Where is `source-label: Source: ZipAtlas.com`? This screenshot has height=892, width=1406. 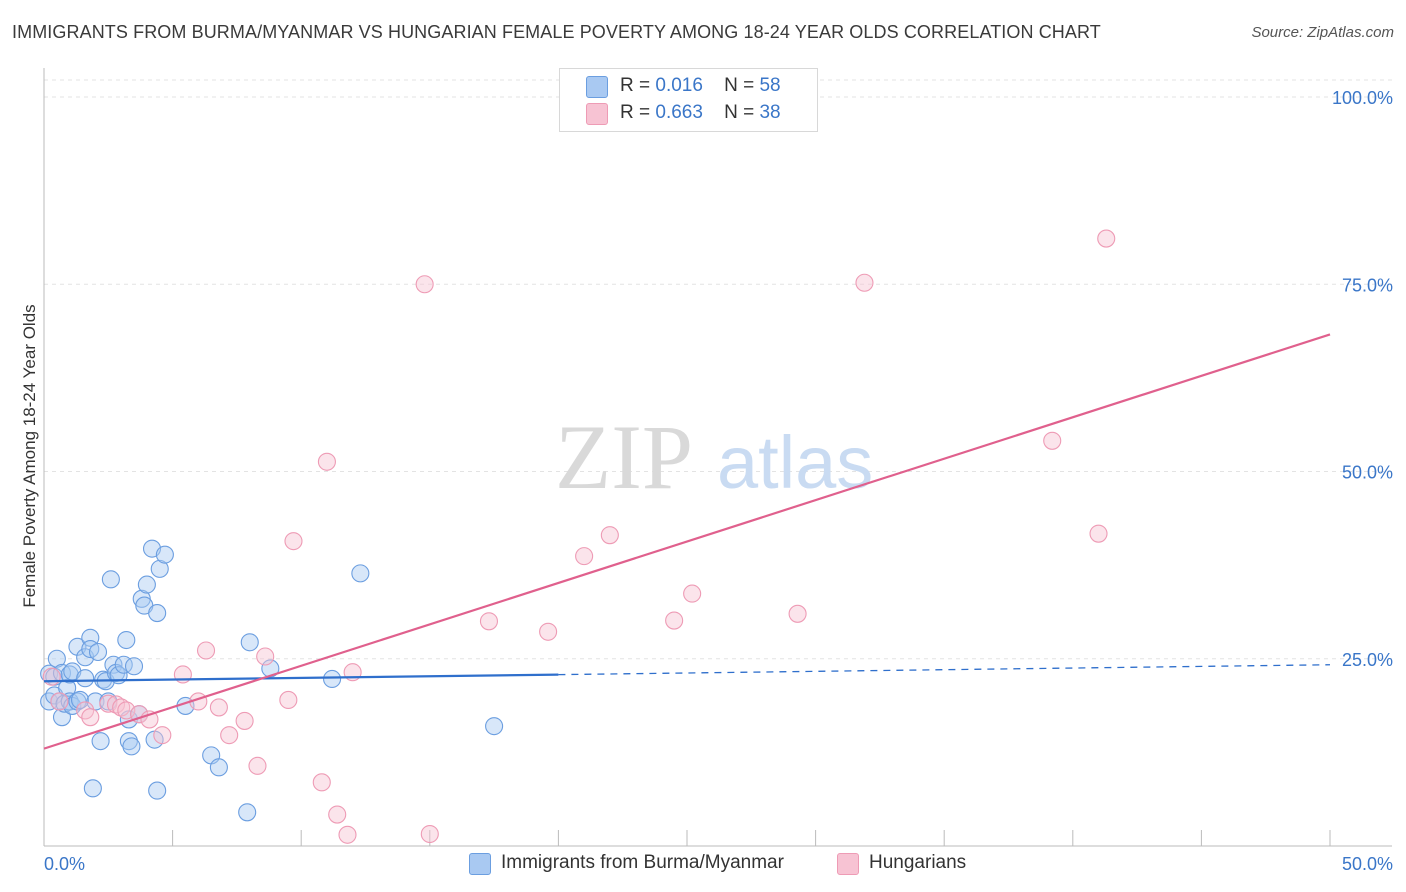 source-label: Source: ZipAtlas.com is located at coordinates (1322, 32).